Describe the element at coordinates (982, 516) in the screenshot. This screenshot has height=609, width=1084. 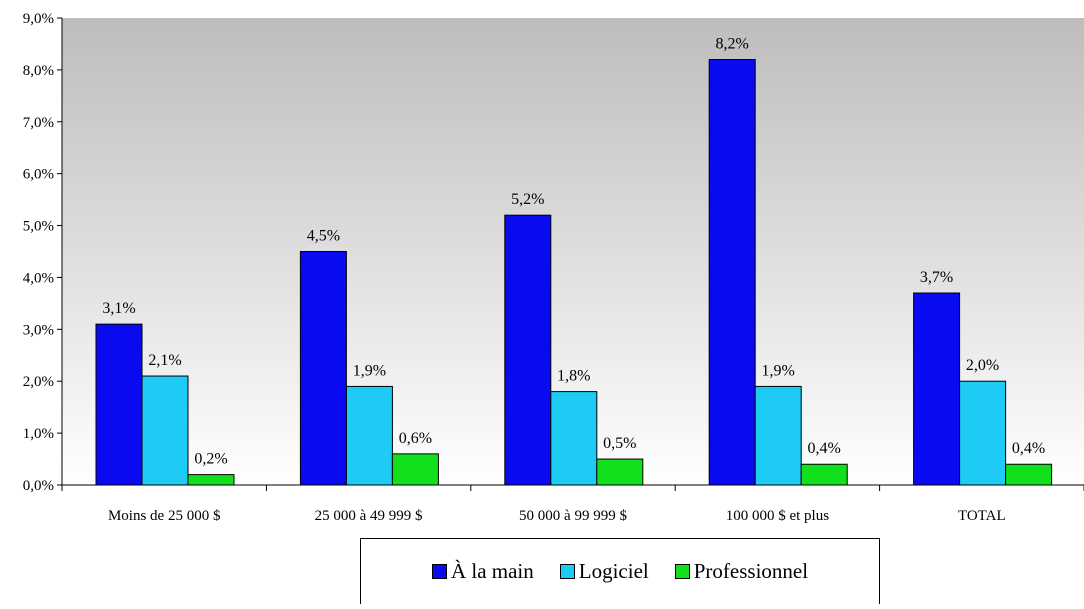
I see `x-category-label: TOTAL` at that location.